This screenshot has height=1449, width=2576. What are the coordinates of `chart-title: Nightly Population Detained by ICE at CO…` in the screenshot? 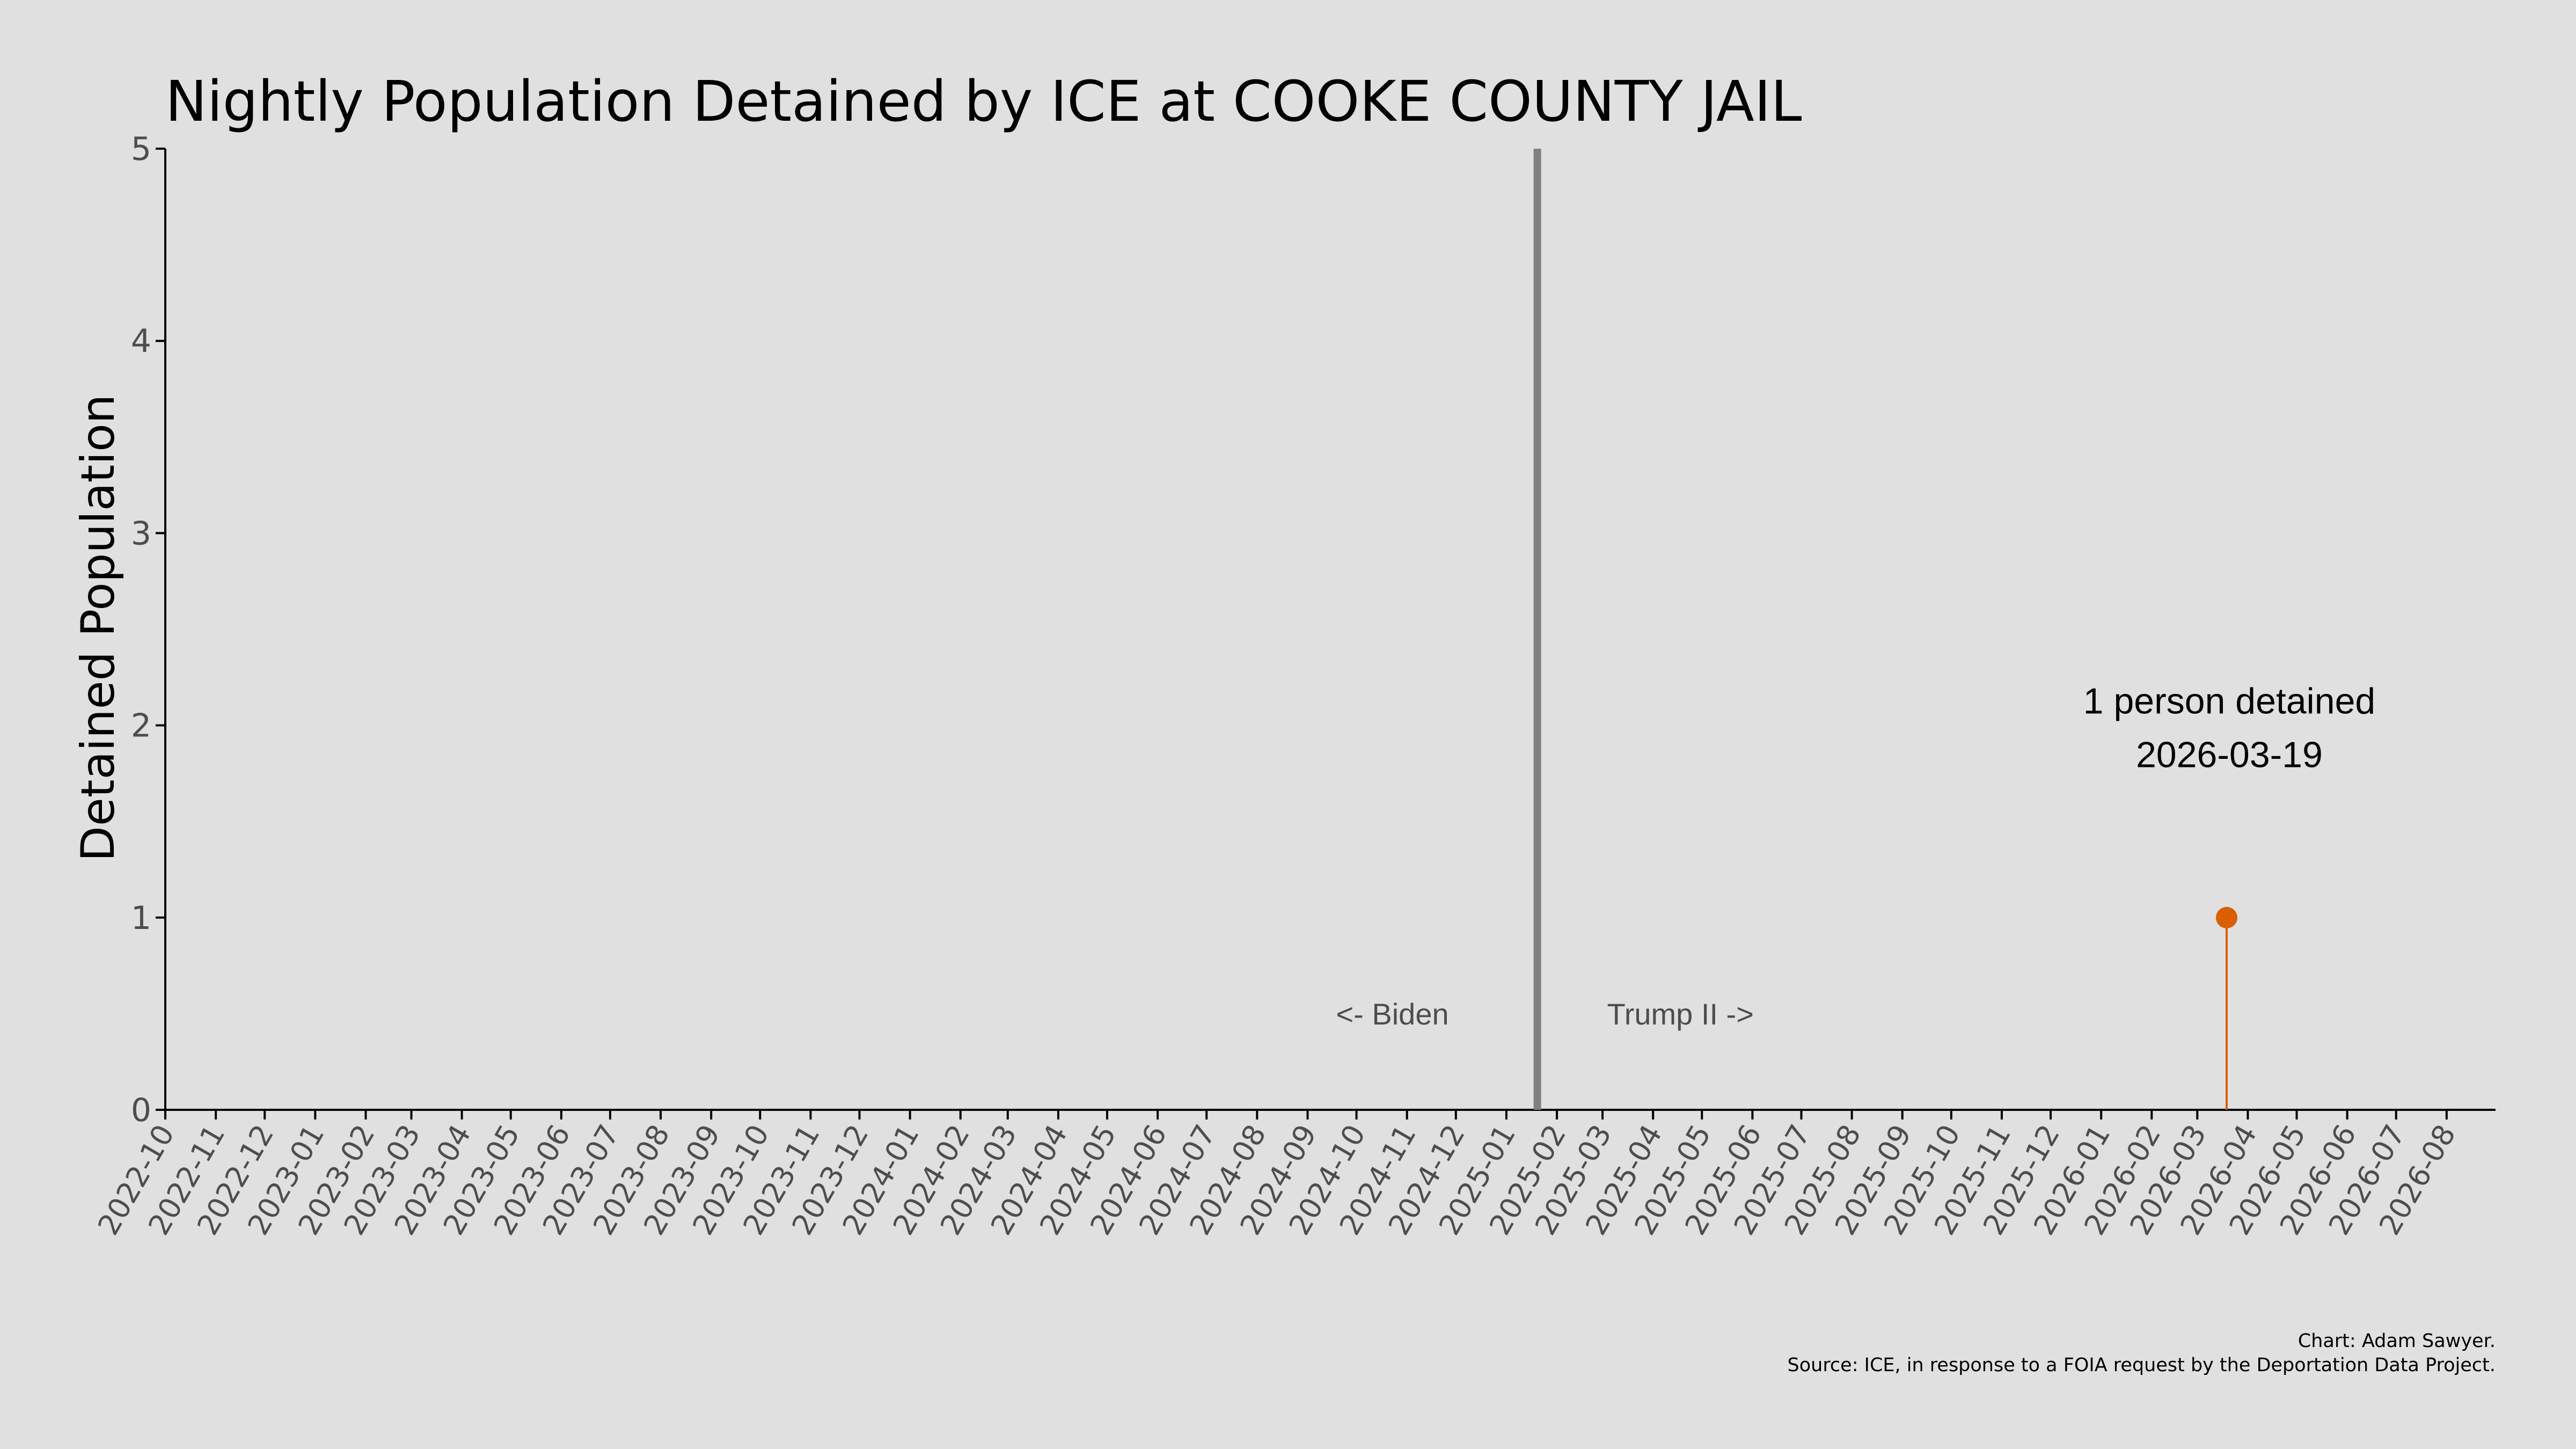 It's located at (983, 101).